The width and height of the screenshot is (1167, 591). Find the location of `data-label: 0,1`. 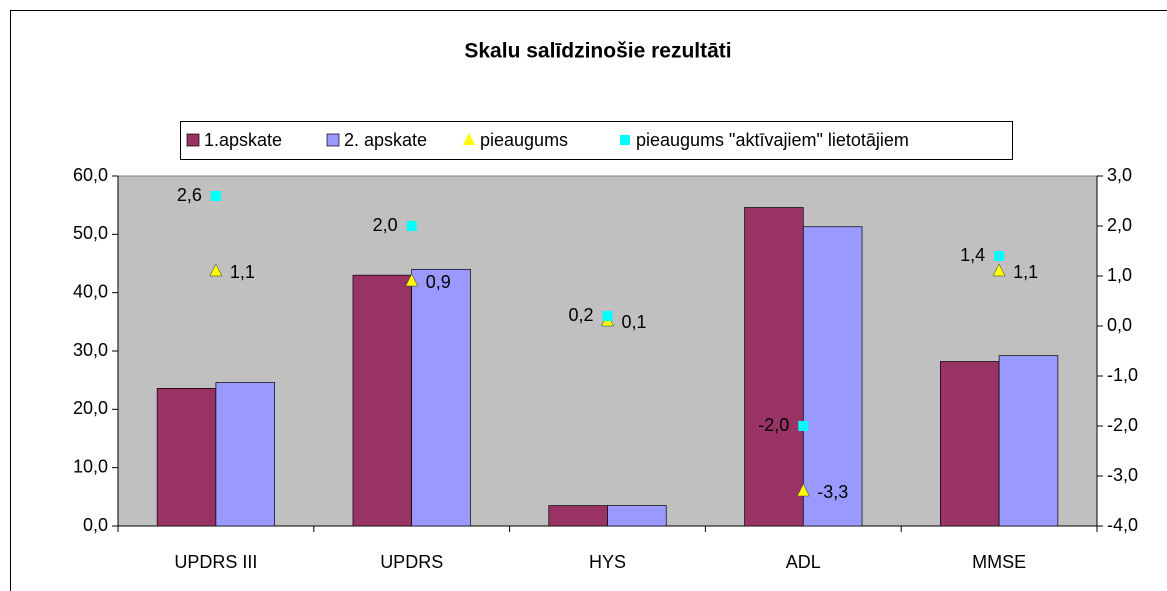

data-label: 0,1 is located at coordinates (634, 322).